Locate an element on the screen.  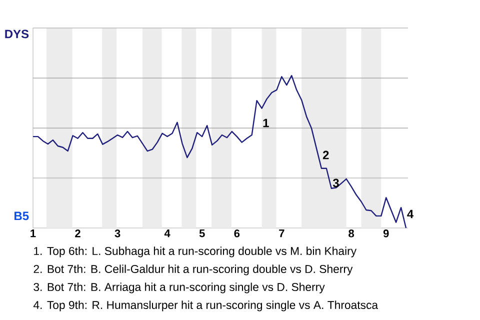
annotation: 1 is located at coordinates (266, 123).